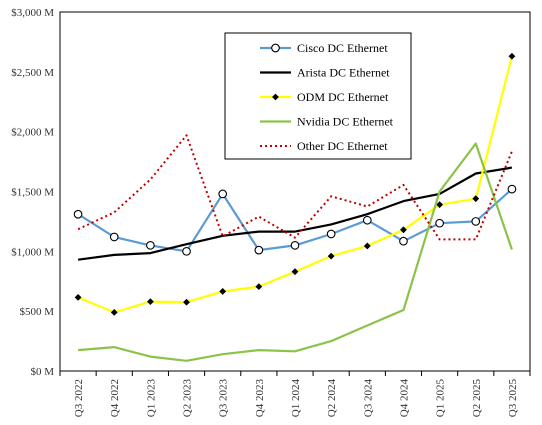 The width and height of the screenshot is (542, 425). What do you see at coordinates (343, 97) in the screenshot?
I see `legend-label: ODM DC Ethernet` at bounding box center [343, 97].